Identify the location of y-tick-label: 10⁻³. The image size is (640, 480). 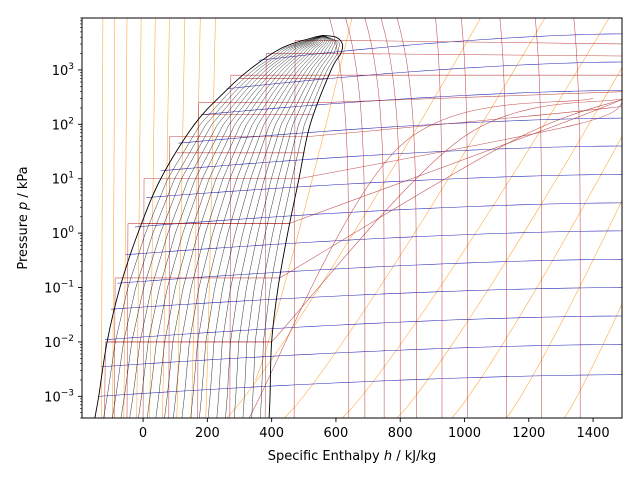
(59, 396).